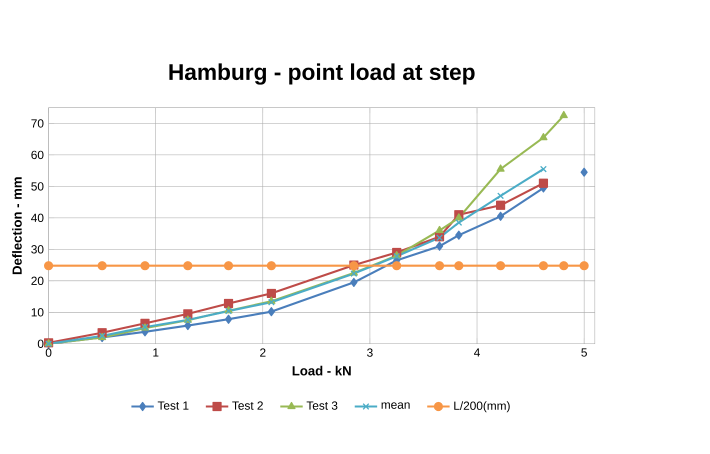 This screenshot has height=454, width=710. Describe the element at coordinates (370, 352) in the screenshot. I see `x-tick-label: 3` at that location.